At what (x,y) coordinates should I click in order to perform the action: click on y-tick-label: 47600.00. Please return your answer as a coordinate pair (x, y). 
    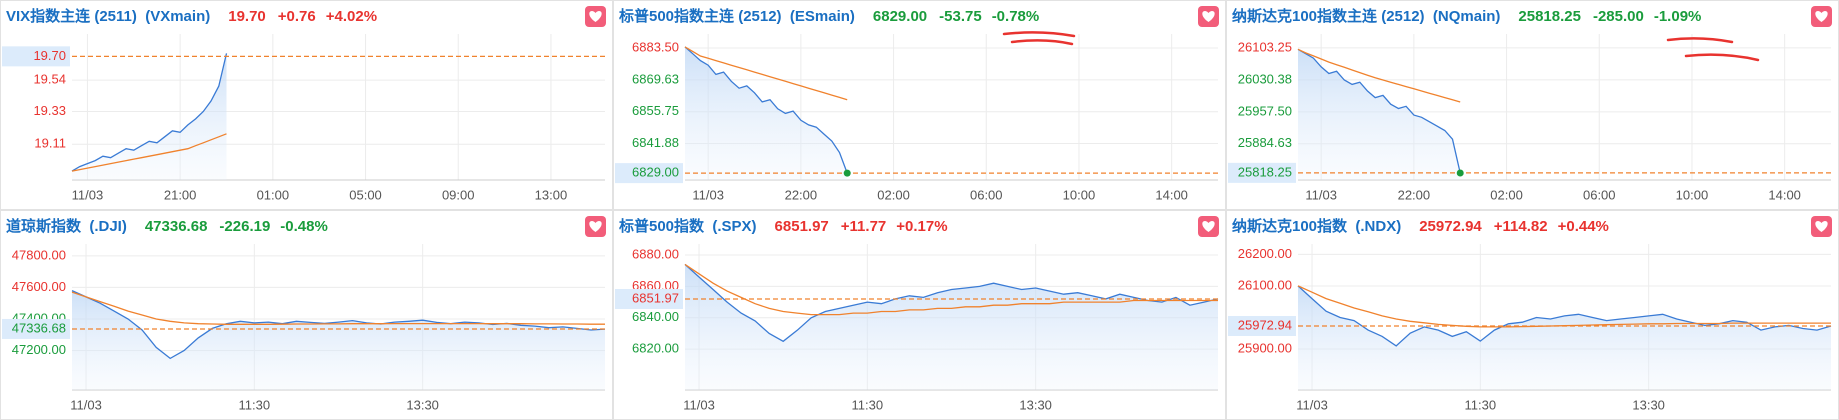
    Looking at the image, I should click on (39, 286).